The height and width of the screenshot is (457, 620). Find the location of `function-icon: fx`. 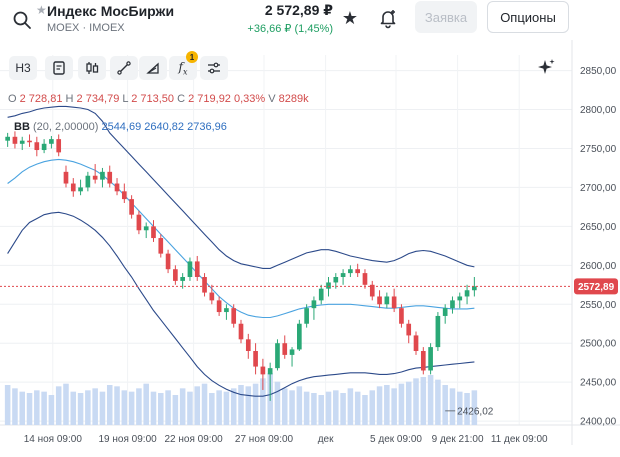

function-icon: fx is located at coordinates (183, 68).